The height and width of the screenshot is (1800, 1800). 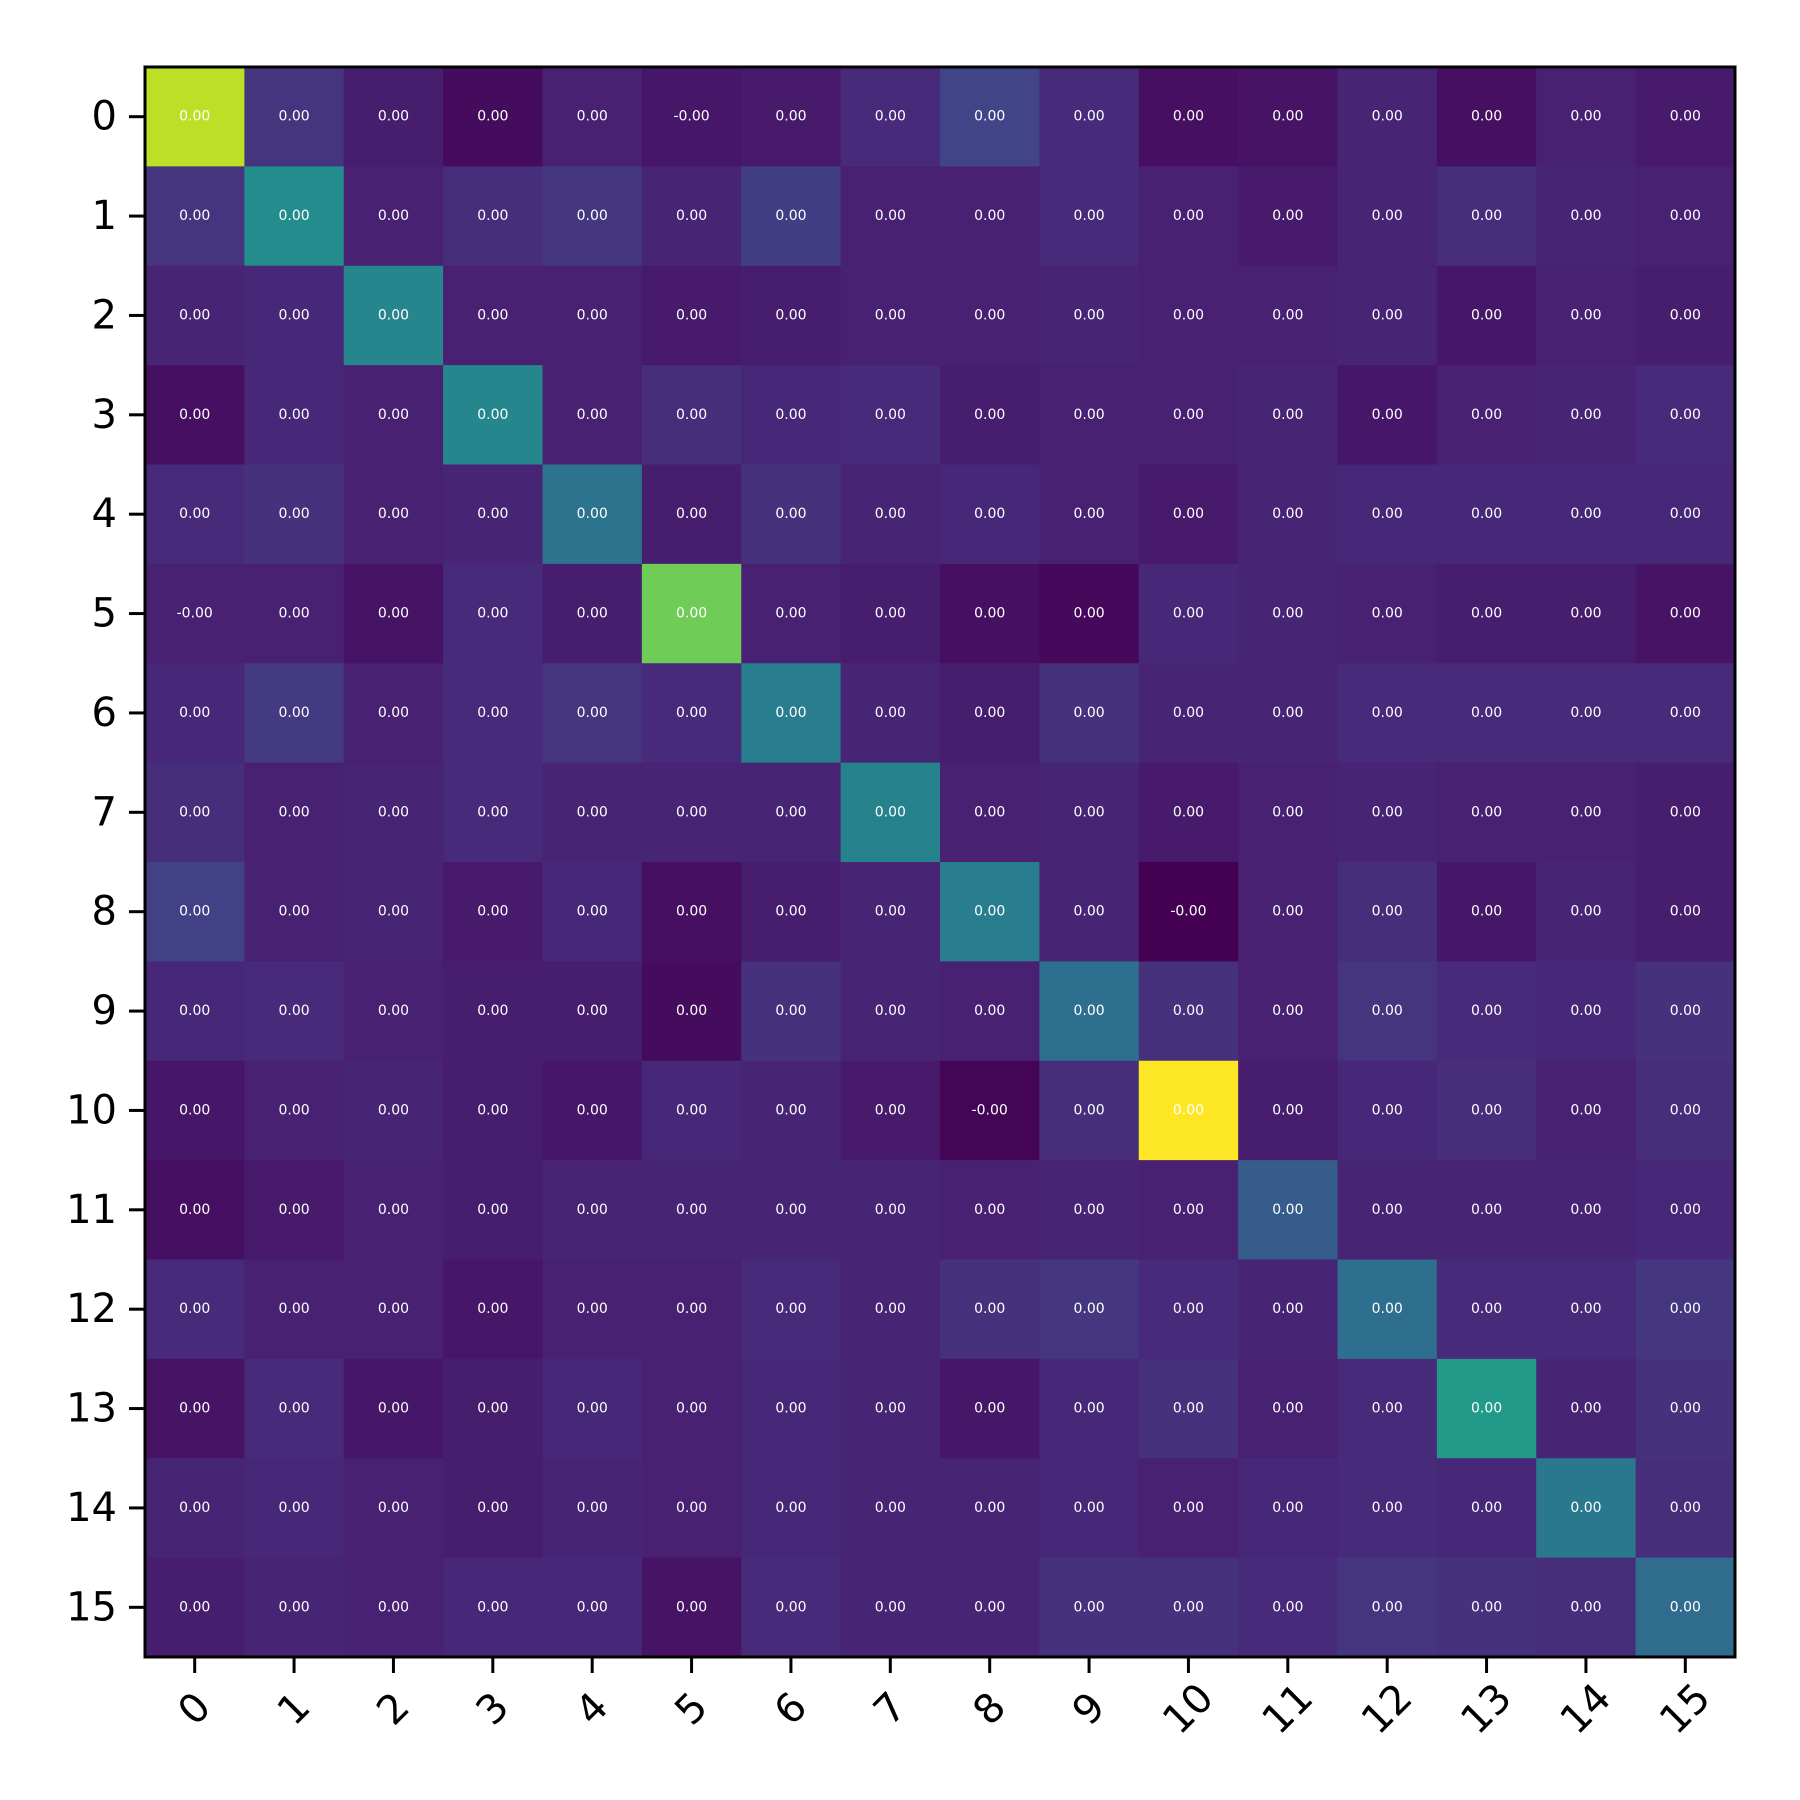 I want to click on cell-value-label-13-9: 0.00, so click(x=1088, y=1409).